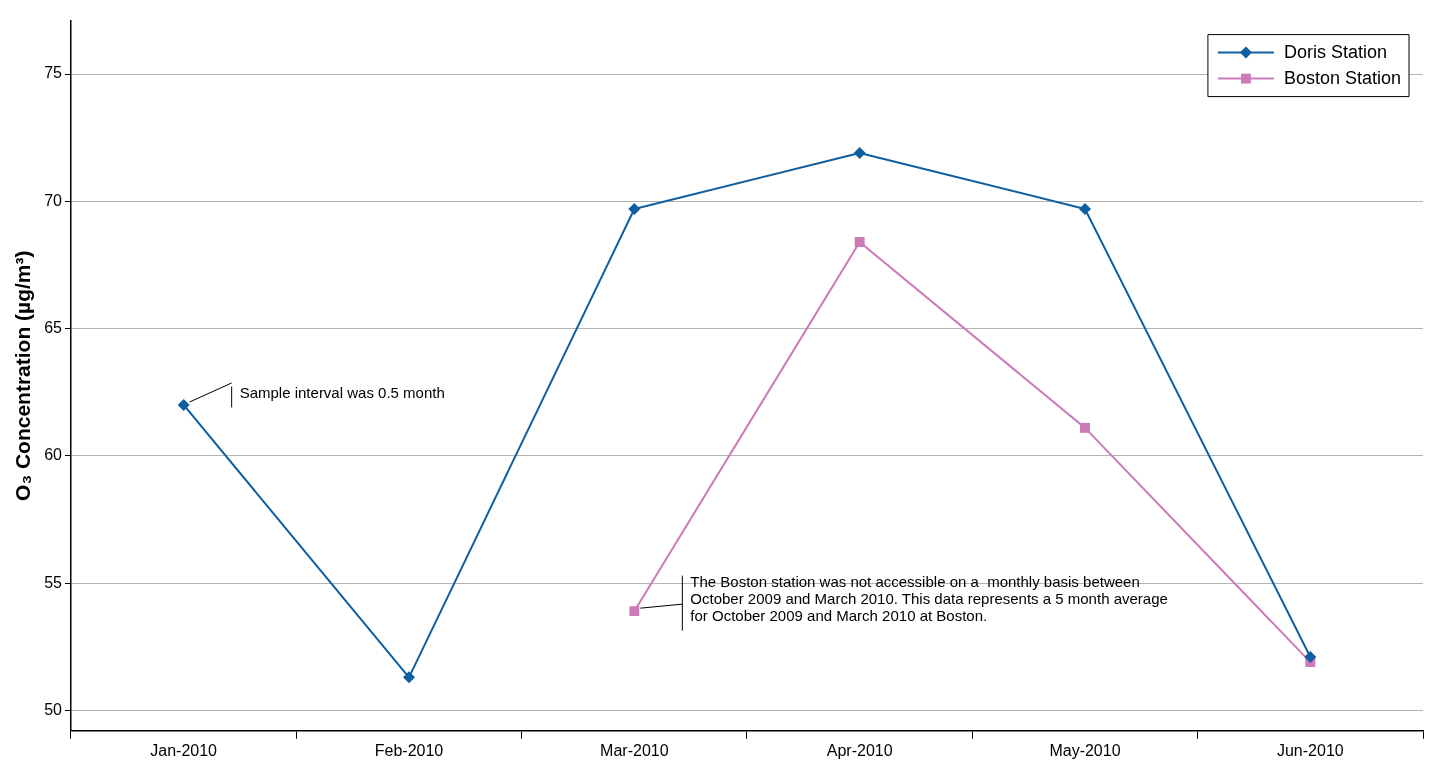 This screenshot has height=772, width=1441. What do you see at coordinates (53, 709) in the screenshot?
I see `y-tick-label: 50` at bounding box center [53, 709].